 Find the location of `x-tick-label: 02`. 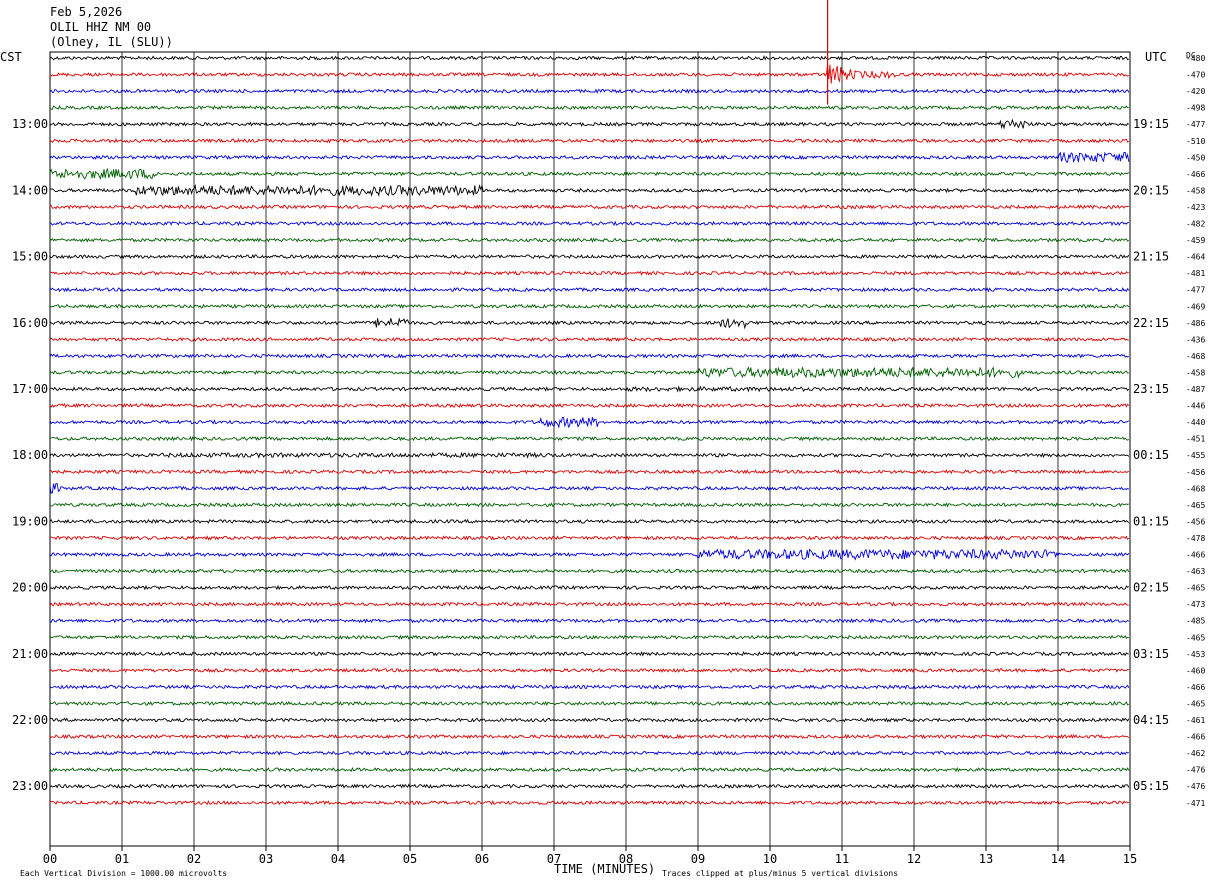

x-tick-label: 02 is located at coordinates (194, 859).